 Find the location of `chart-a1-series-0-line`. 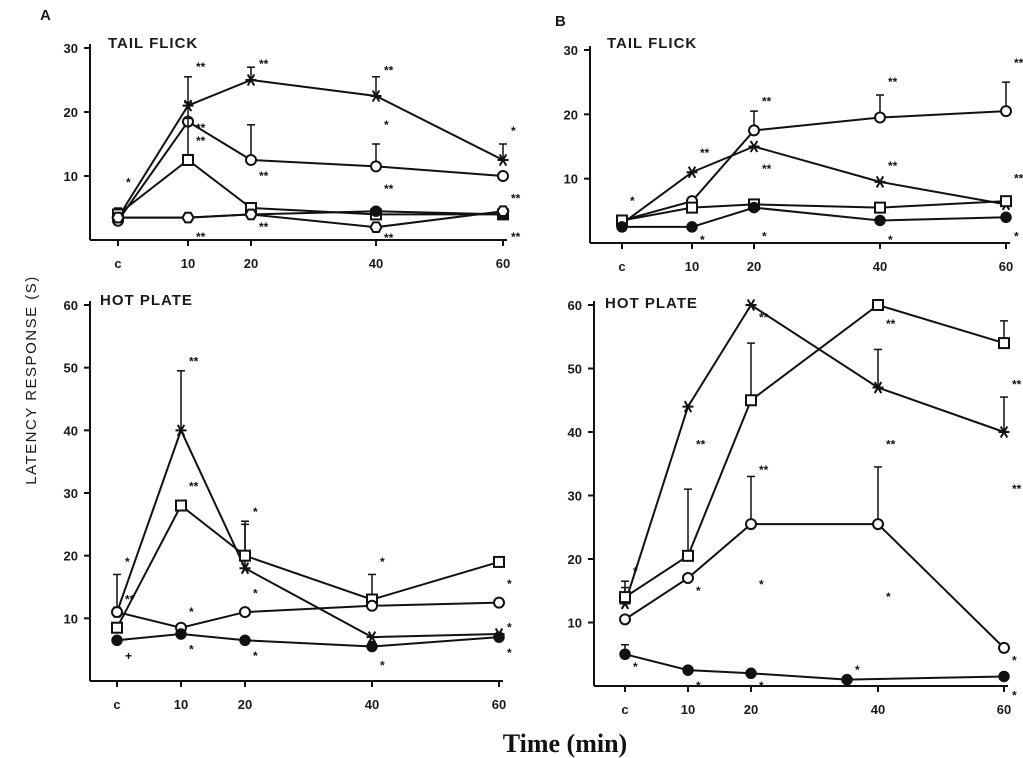

chart-a1-series-0-line is located at coordinates (310, 148).